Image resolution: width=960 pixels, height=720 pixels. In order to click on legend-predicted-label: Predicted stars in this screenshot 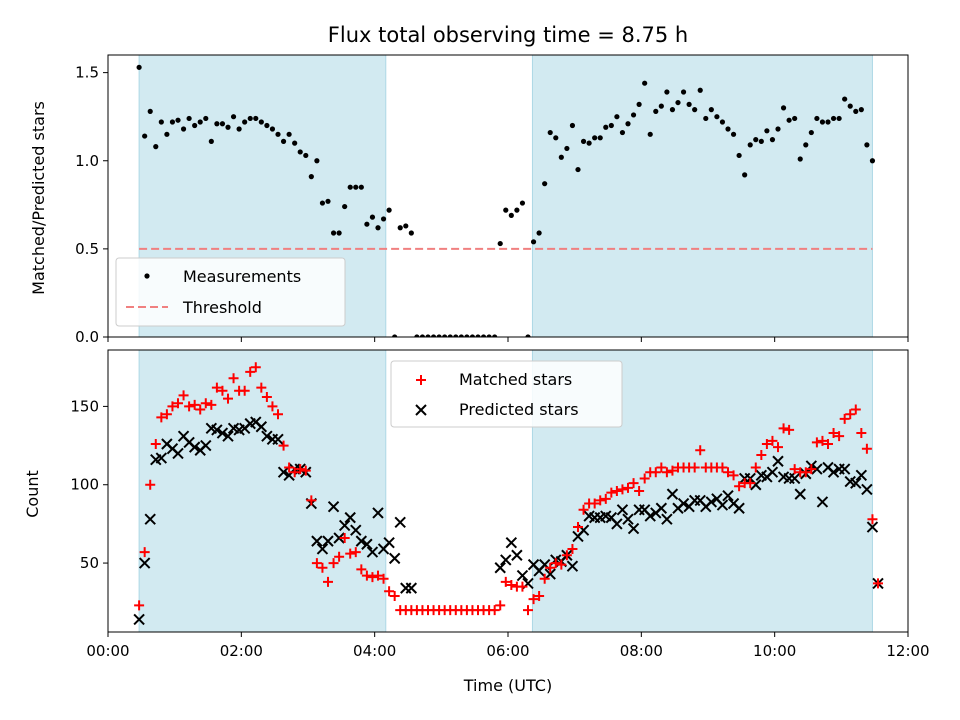, I will do `click(519, 409)`.